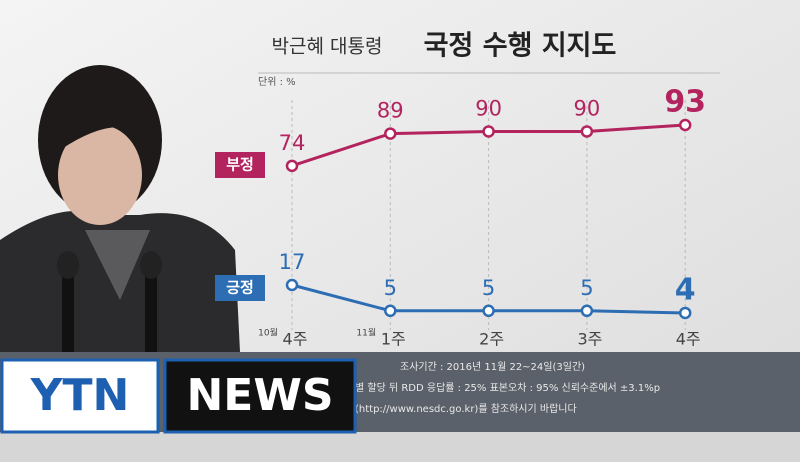  Describe the element at coordinates (466, 408) in the screenshot. I see `footer-line: (http://www.nesdc.go.kr)를 참조하시기 바랍니다` at that location.